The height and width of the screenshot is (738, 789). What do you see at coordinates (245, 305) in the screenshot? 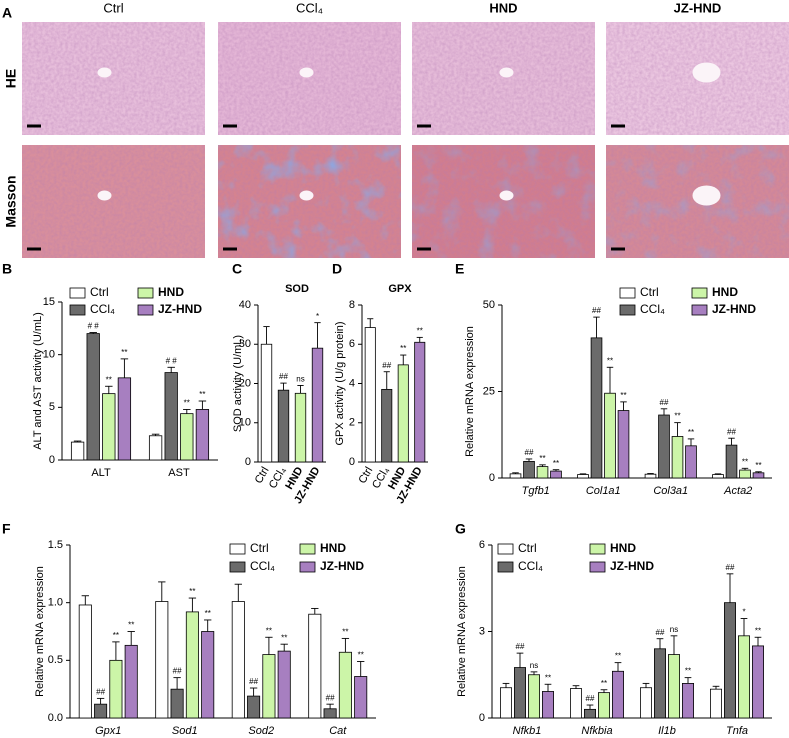
I see `y-tick-label: 40` at bounding box center [245, 305].